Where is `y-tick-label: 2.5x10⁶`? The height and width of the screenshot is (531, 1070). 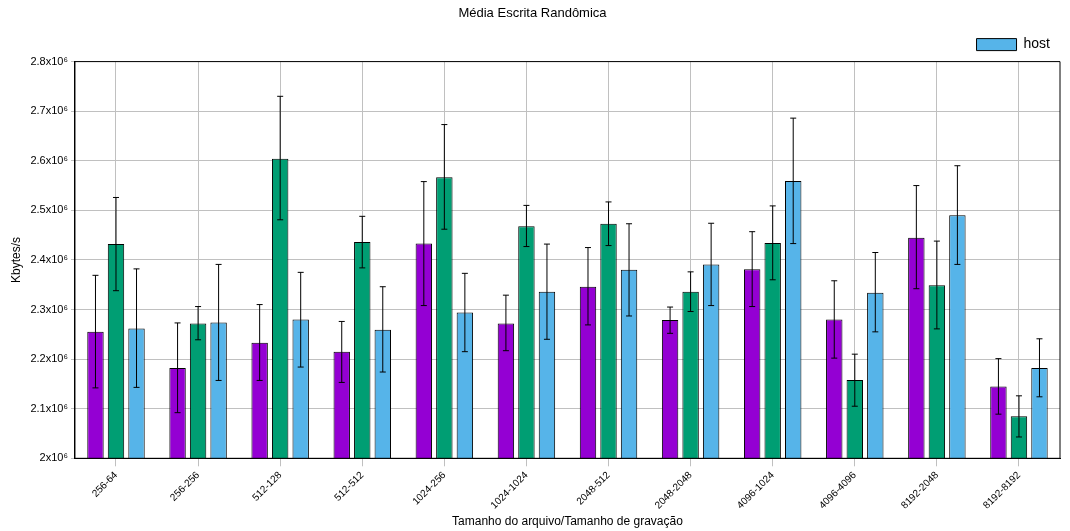
y-tick-label: 2.5x10⁶ is located at coordinates (49, 209).